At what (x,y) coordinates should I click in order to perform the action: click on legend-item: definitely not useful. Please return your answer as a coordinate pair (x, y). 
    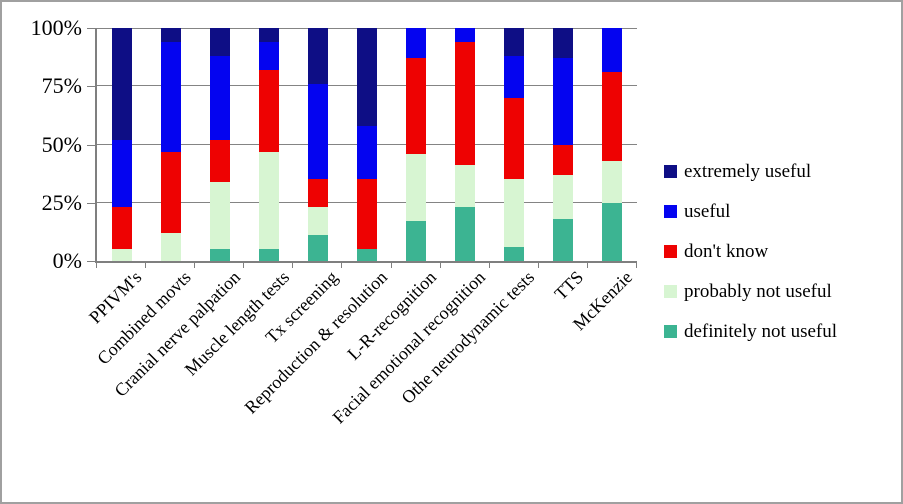
    Looking at the image, I should click on (750, 331).